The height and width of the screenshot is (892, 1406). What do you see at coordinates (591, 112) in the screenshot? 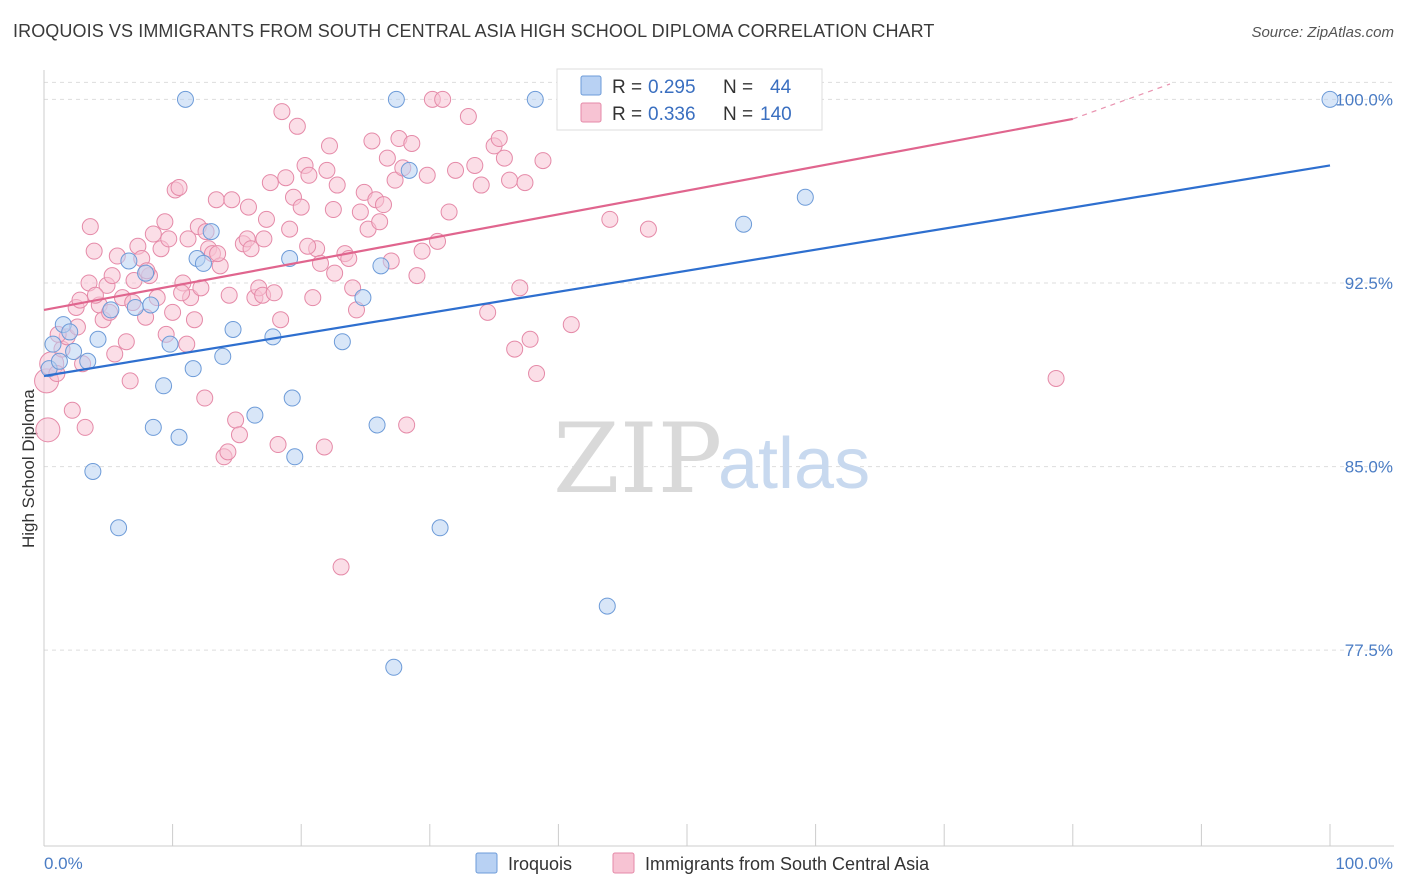
I see `legend-swatch-sca` at bounding box center [591, 112].